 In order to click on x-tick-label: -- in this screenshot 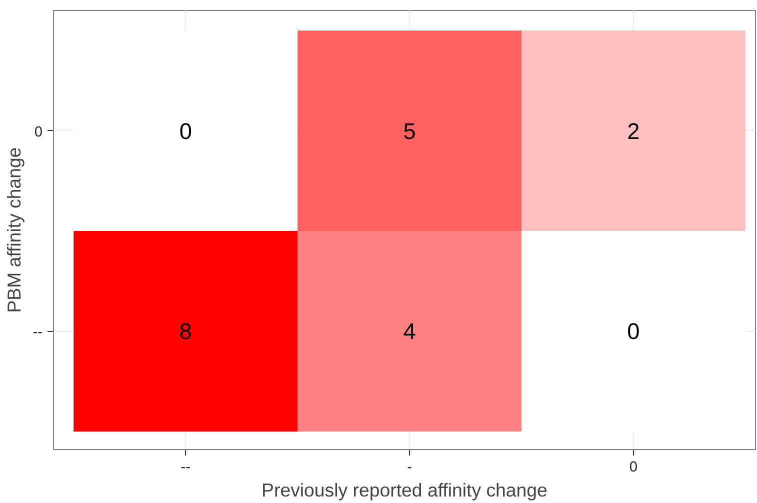, I will do `click(185, 468)`.